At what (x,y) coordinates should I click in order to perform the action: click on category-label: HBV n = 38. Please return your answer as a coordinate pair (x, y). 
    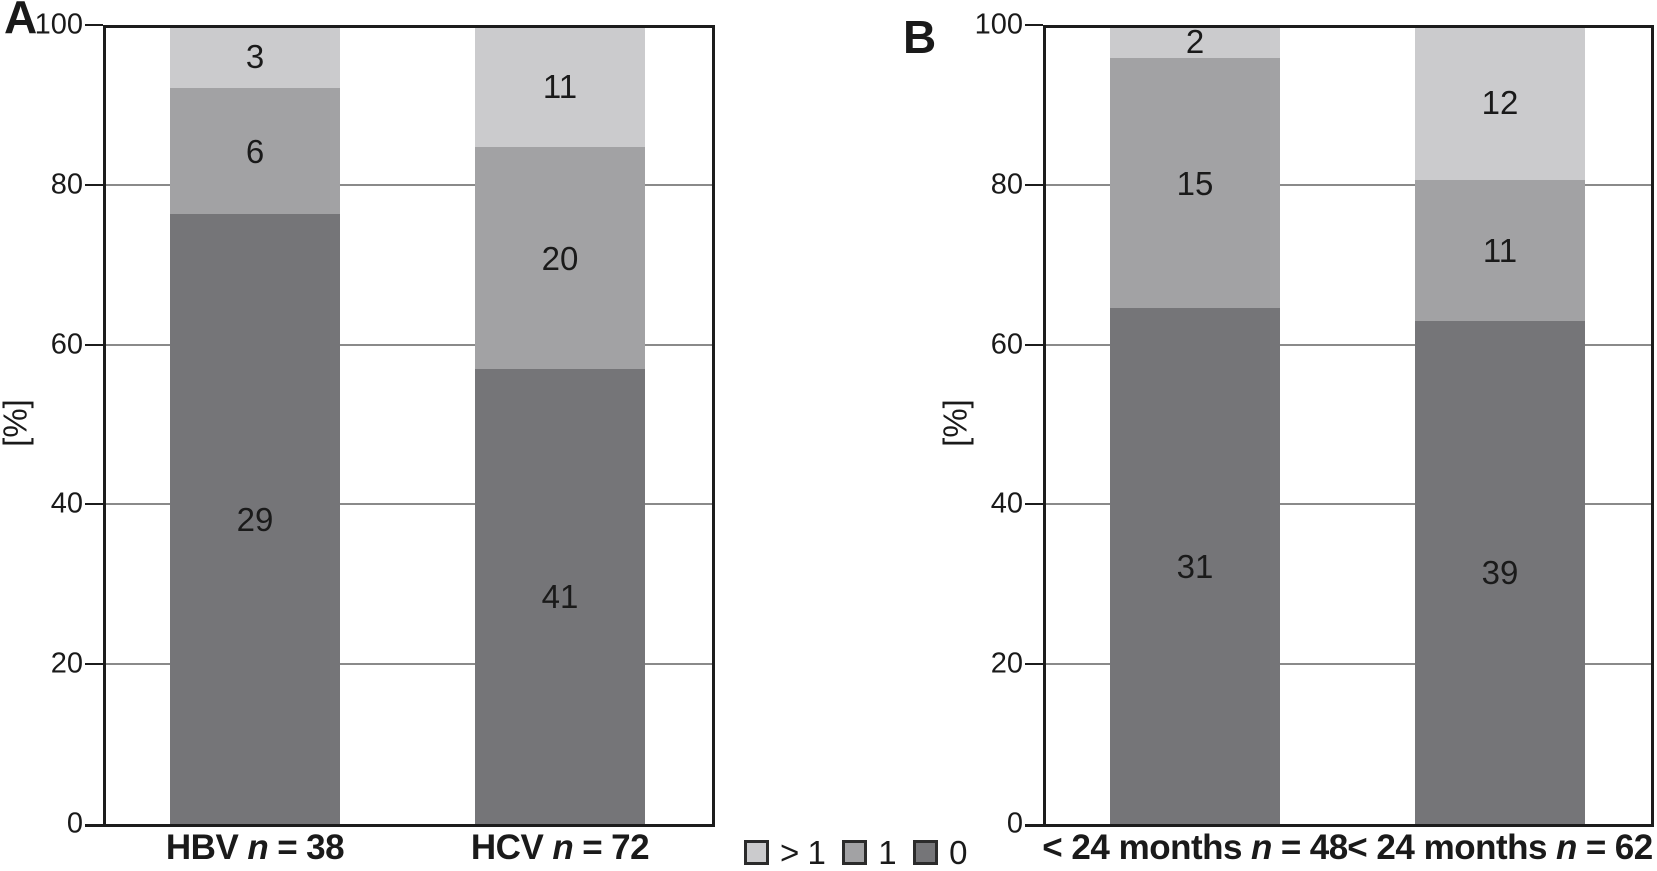
    Looking at the image, I should click on (255, 847).